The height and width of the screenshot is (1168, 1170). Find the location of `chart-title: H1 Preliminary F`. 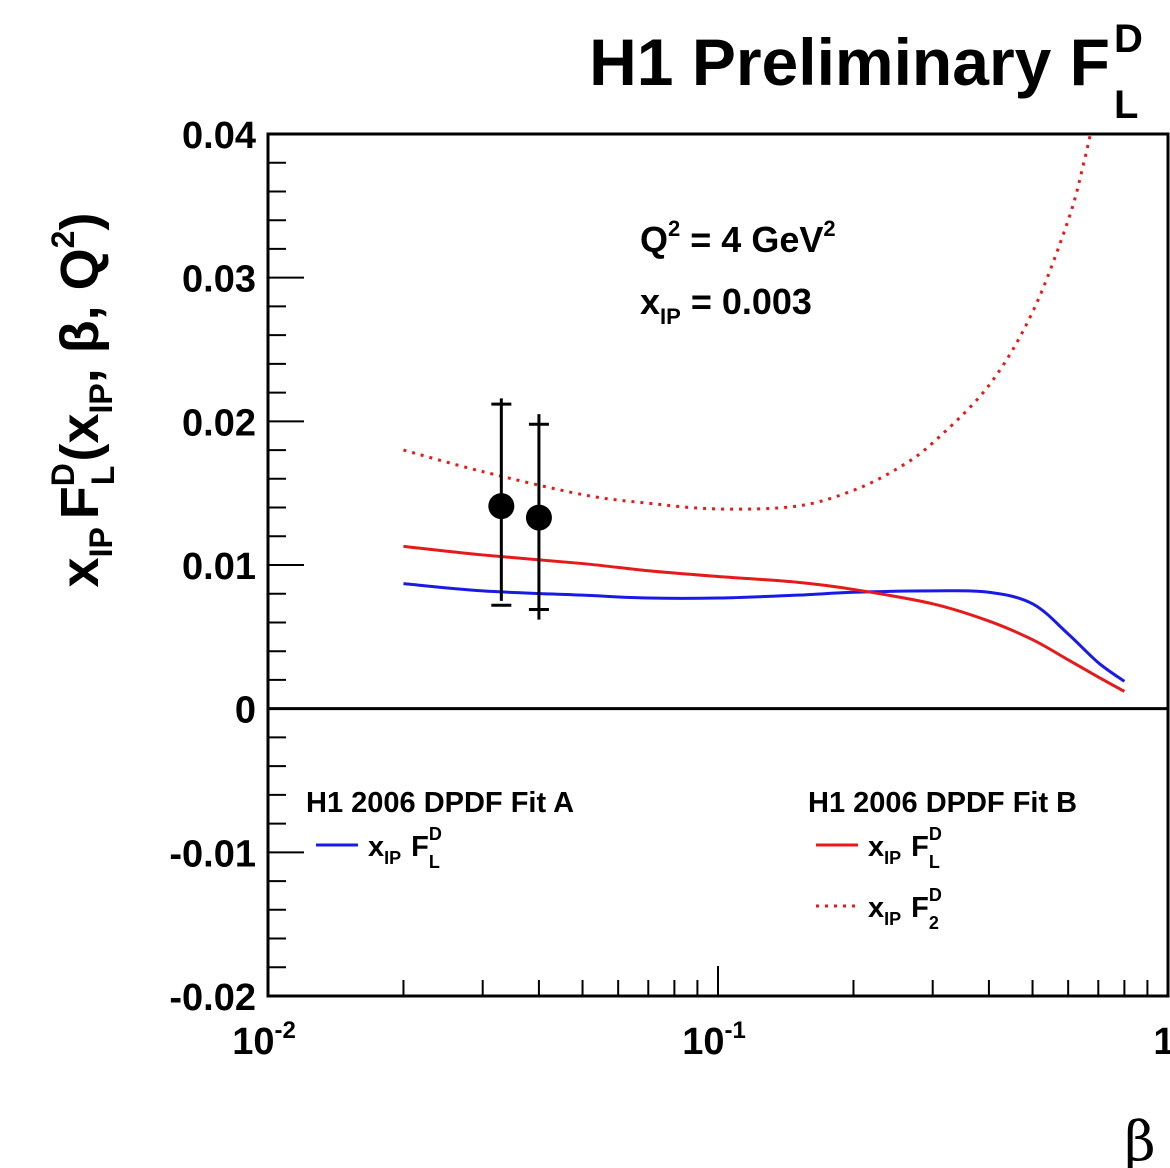

chart-title: H1 Preliminary F is located at coordinates (849, 62).